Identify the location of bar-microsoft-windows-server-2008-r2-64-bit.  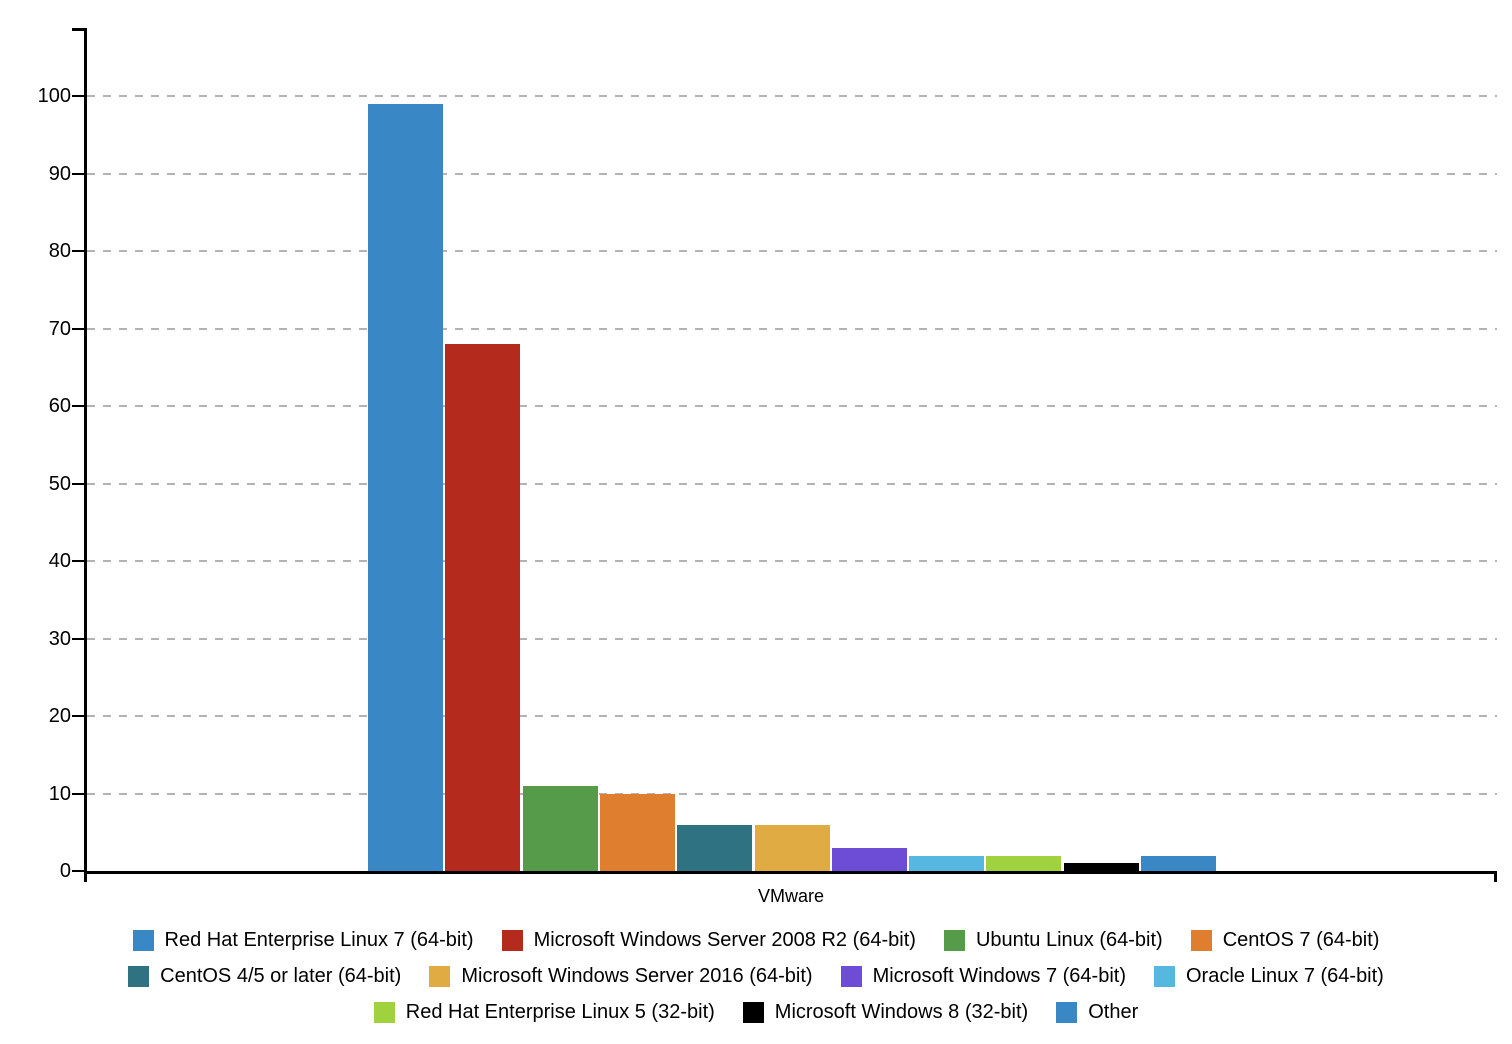
(482, 607).